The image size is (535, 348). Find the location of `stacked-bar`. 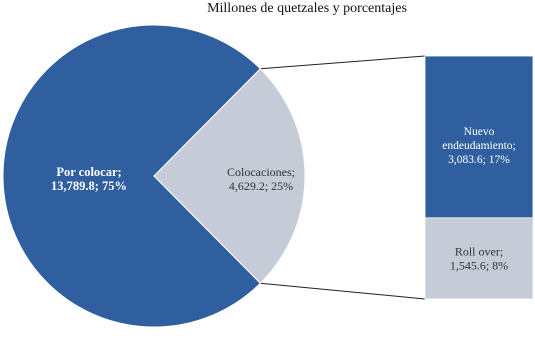

stacked-bar is located at coordinates (479, 177).